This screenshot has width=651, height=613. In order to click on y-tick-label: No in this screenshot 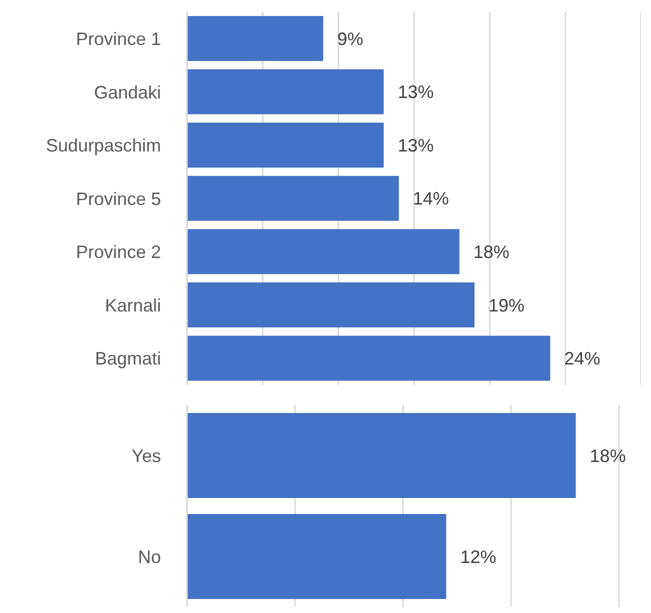, I will do `click(149, 556)`.